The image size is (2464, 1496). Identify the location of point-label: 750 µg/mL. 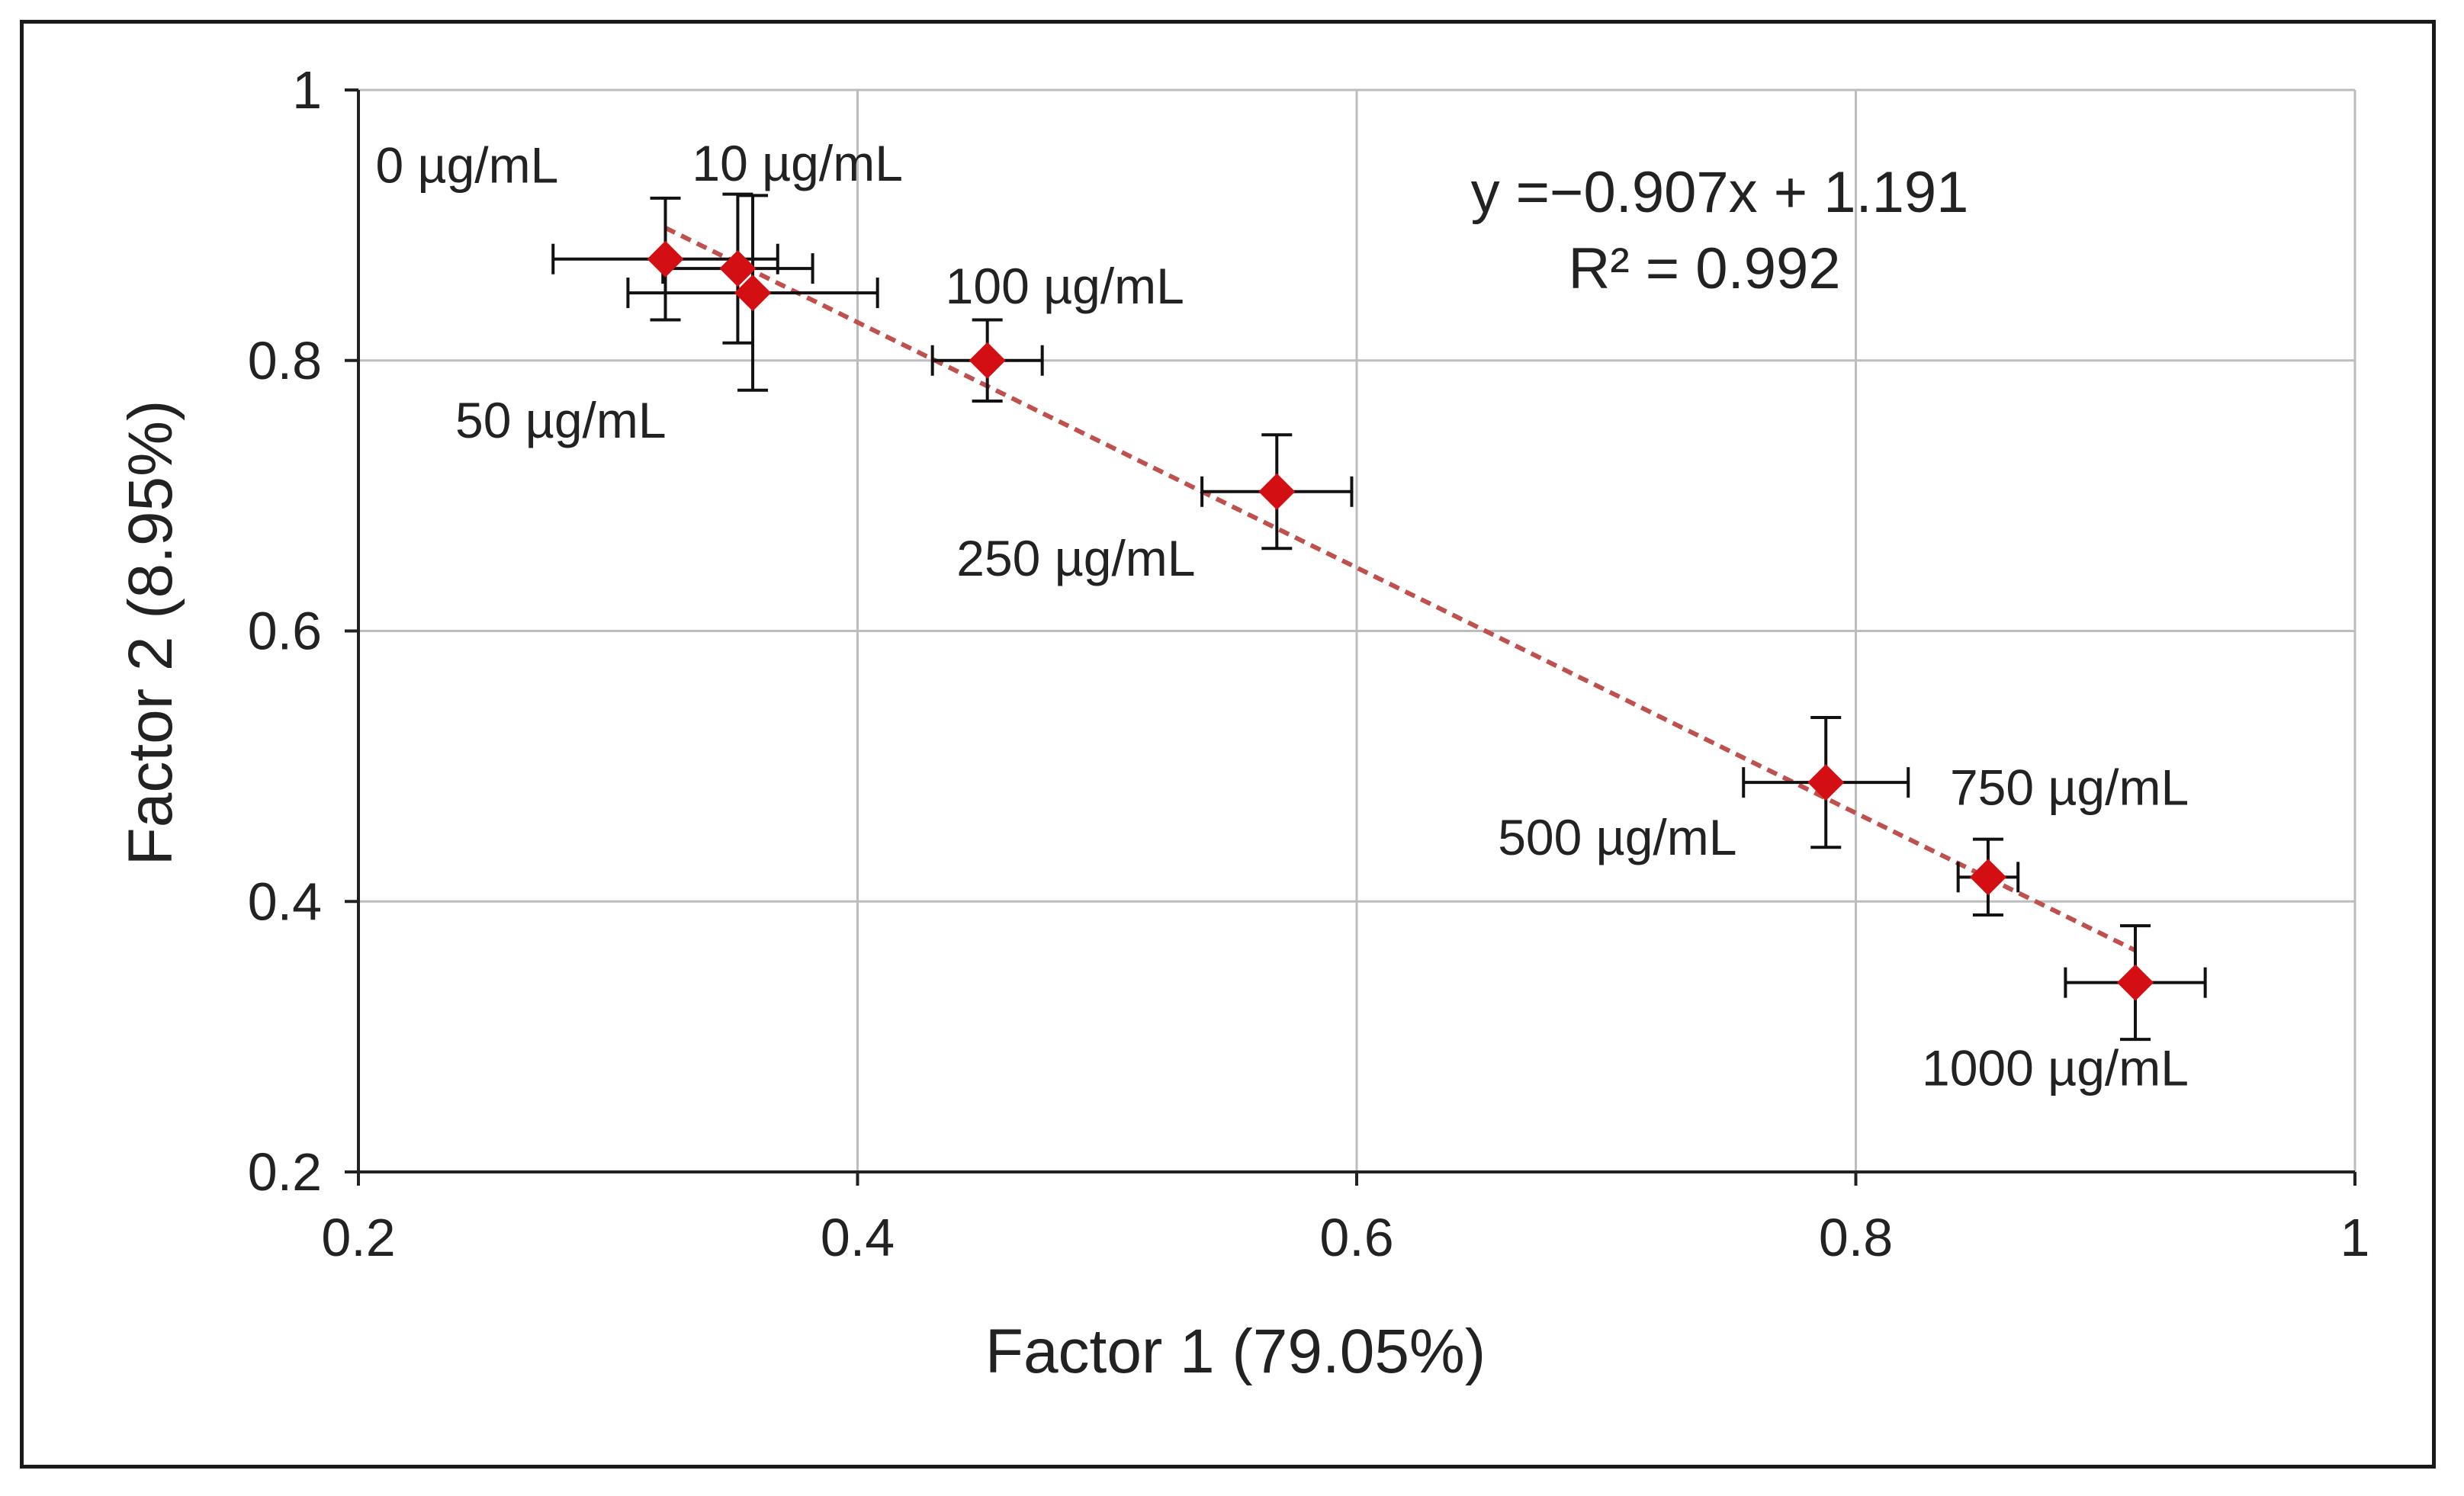
(2069, 787).